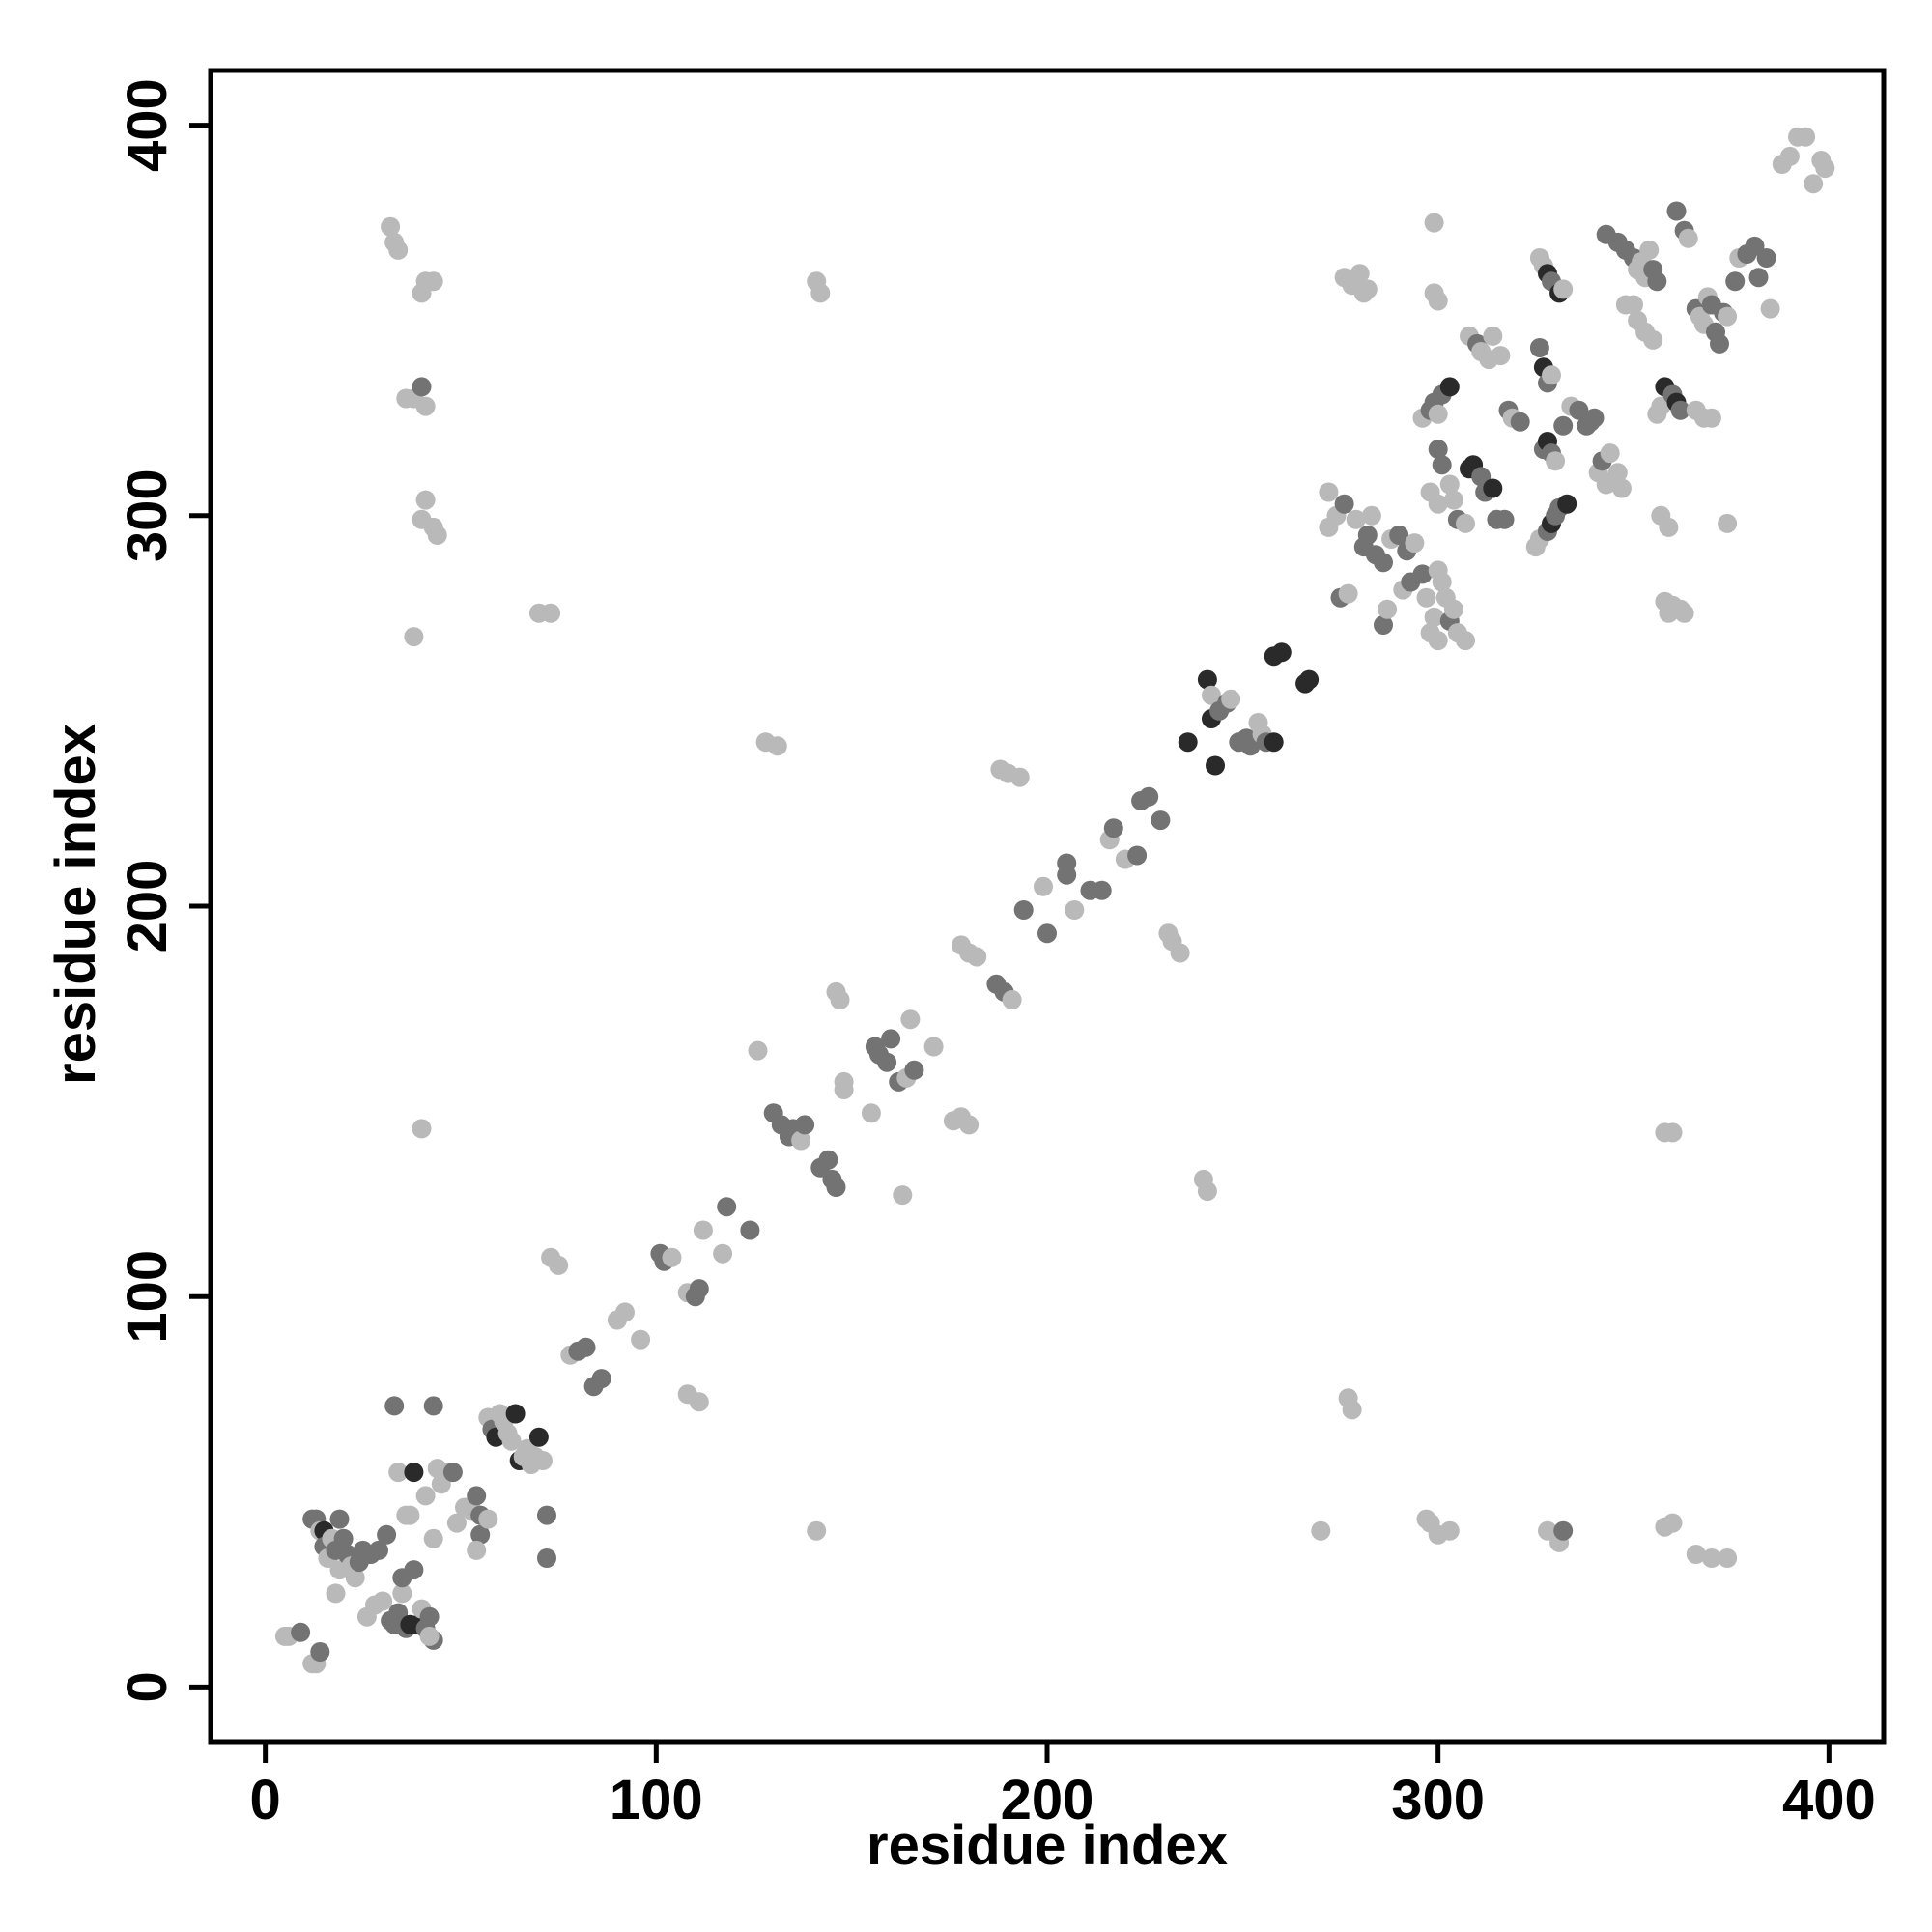  What do you see at coordinates (265, 1800) in the screenshot?
I see `x-tick-label: 0` at bounding box center [265, 1800].